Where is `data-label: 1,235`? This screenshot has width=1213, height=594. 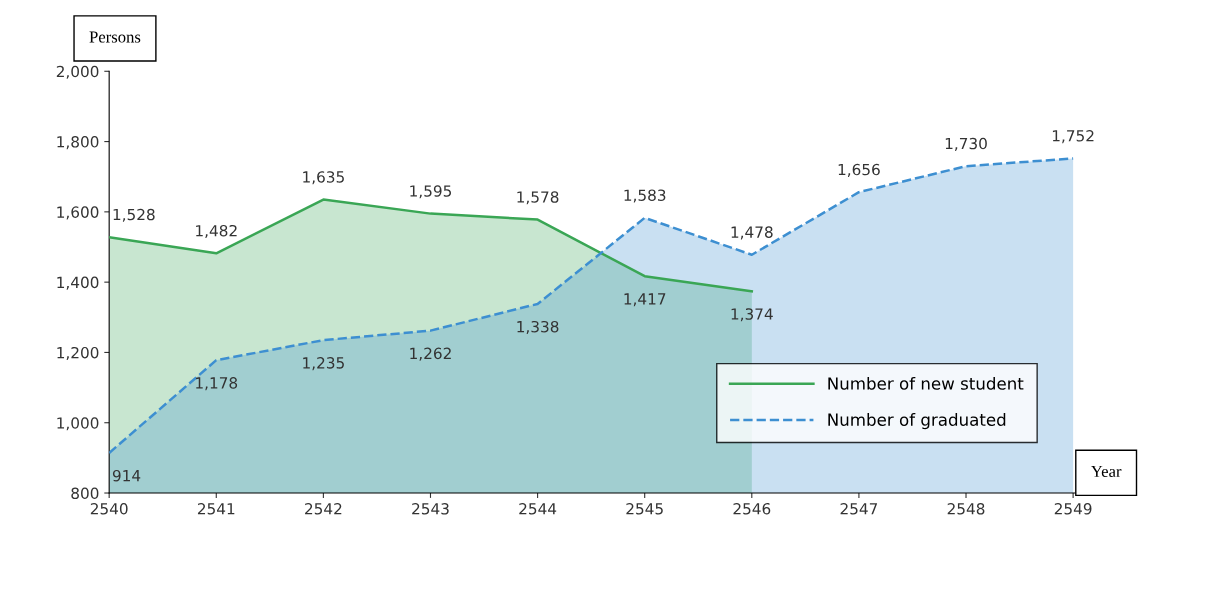
data-label: 1,235 is located at coordinates (323, 364).